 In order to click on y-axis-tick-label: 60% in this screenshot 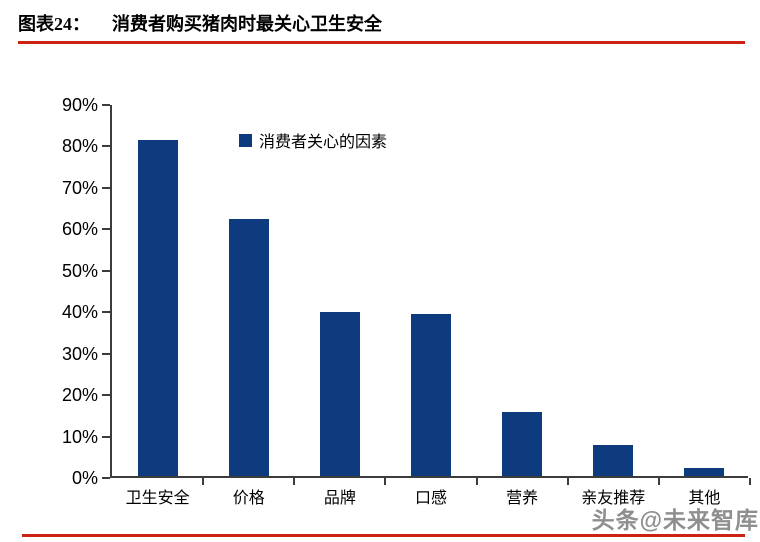, I will do `click(79, 229)`.